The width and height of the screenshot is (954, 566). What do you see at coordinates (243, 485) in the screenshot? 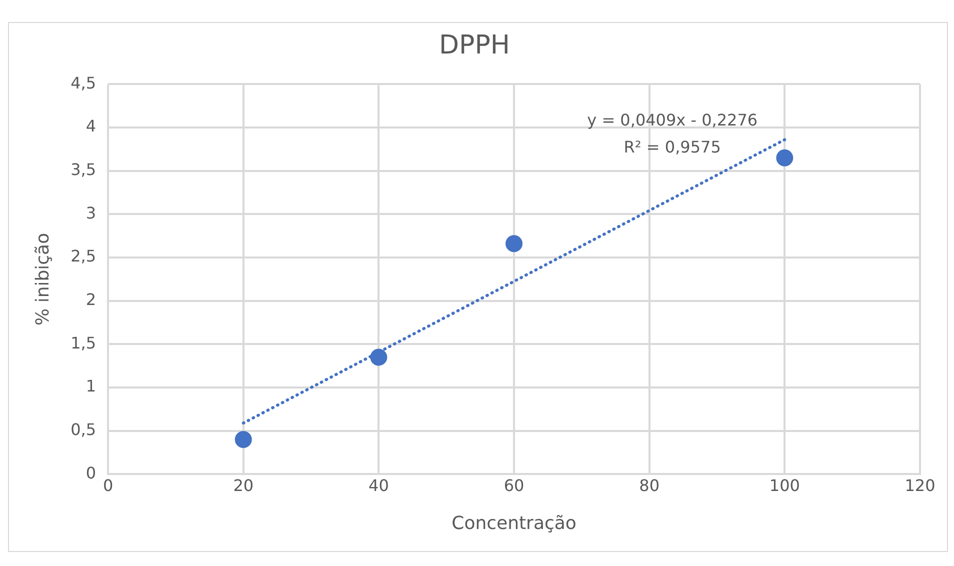
I see `x-tick-label: 20` at bounding box center [243, 485].